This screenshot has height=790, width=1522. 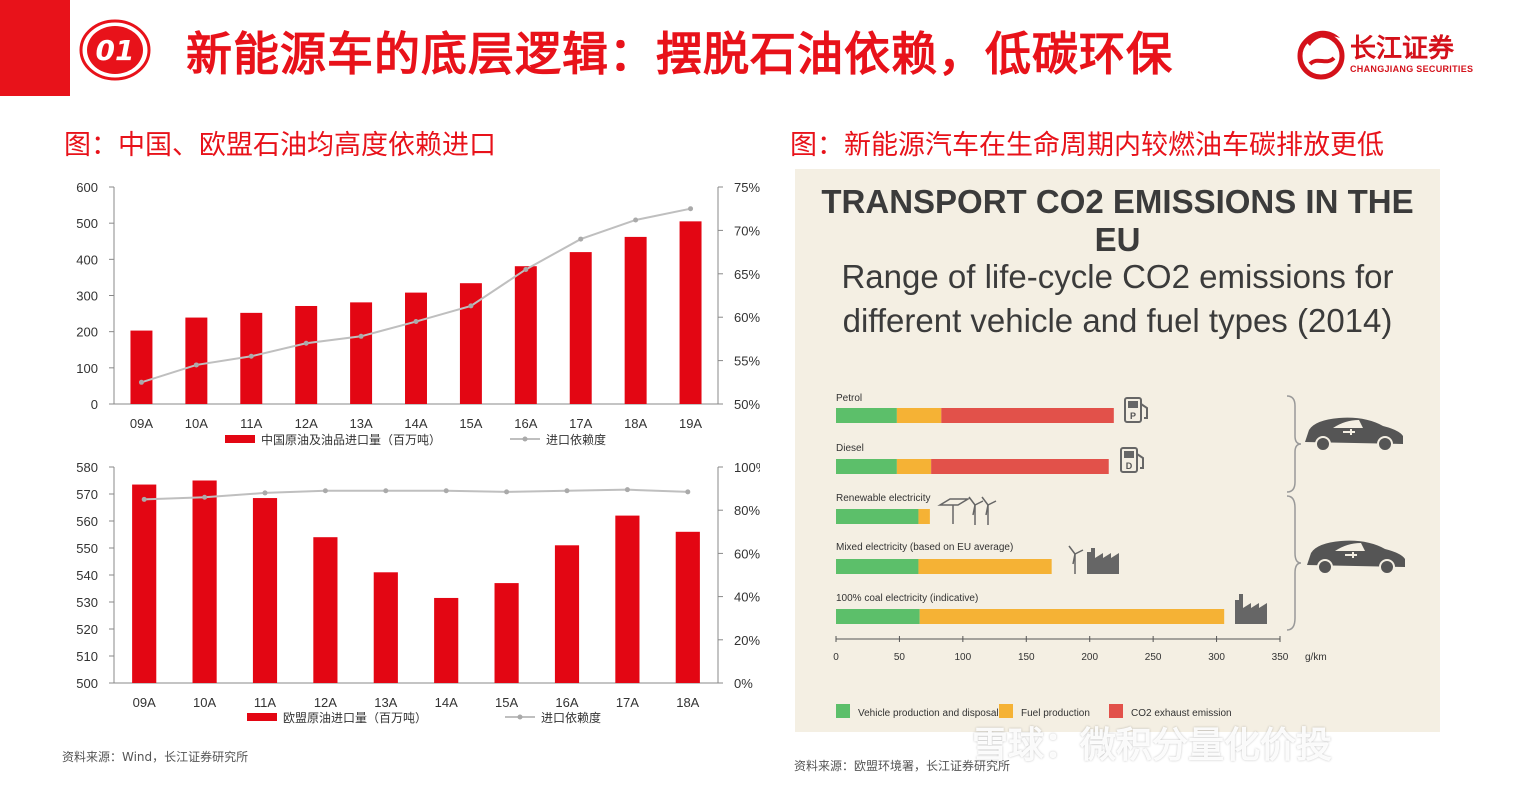 What do you see at coordinates (87, 548) in the screenshot?
I see `eu-left-tick-label: 550` at bounding box center [87, 548].